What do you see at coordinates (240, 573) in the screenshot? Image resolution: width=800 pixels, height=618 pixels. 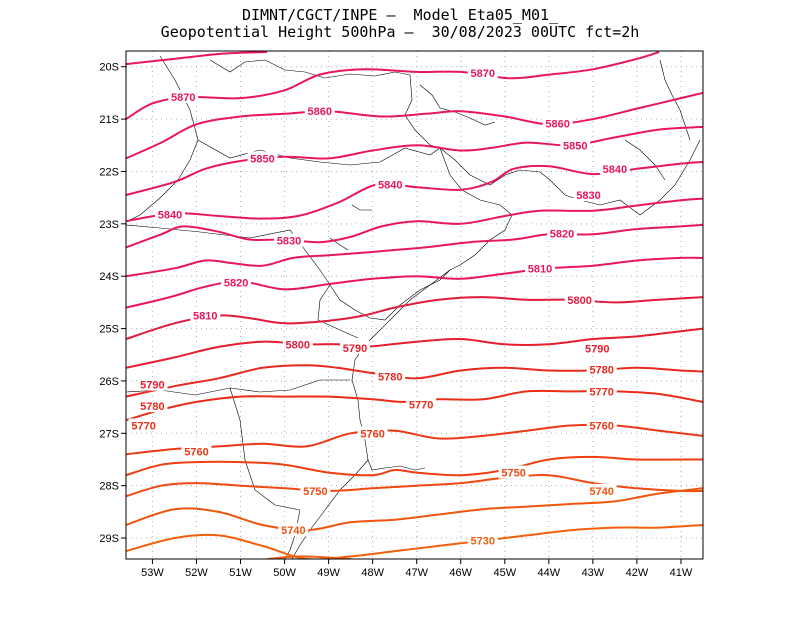 I see `x-tick-label: 51W` at bounding box center [240, 573].